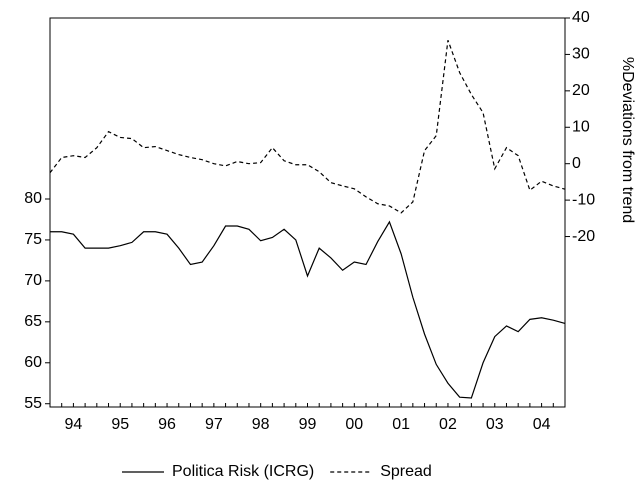 This screenshot has height=496, width=637. Describe the element at coordinates (354, 424) in the screenshot. I see `x-tick-label: 00` at that location.